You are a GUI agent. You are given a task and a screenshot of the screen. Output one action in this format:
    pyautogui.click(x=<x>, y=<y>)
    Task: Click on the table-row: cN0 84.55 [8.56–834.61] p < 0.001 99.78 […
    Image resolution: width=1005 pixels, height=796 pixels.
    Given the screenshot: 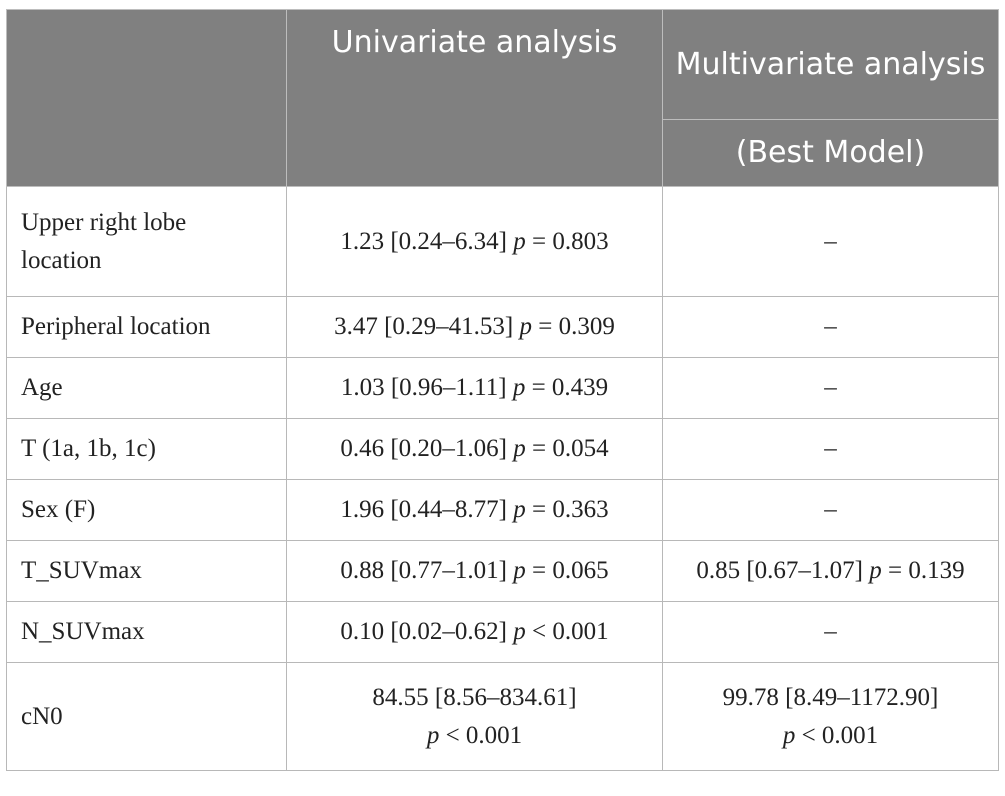 What is the action you would take?
    pyautogui.click(x=502, y=716)
    